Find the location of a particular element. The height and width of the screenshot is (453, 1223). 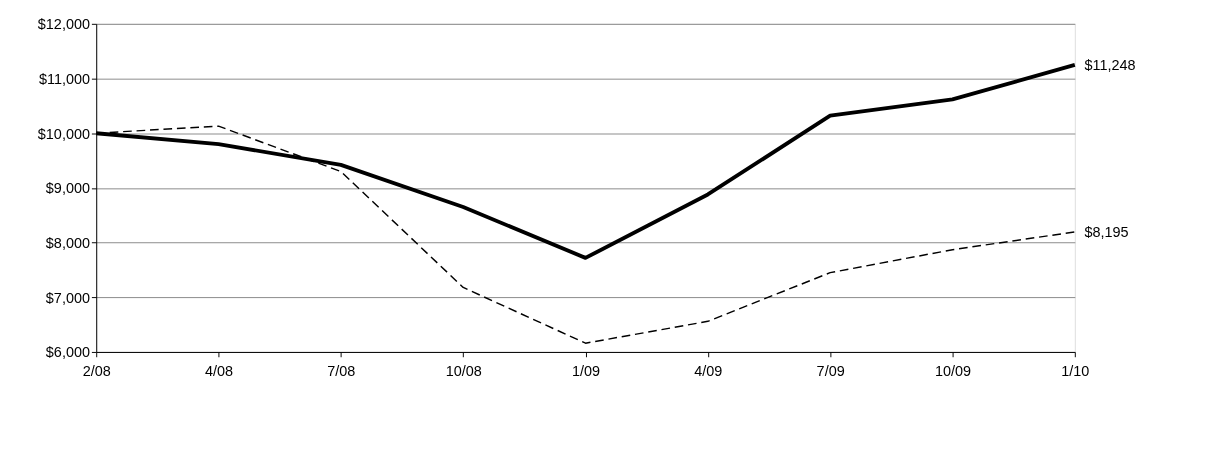

y-tick-label: $12,000 is located at coordinates (63, 24).